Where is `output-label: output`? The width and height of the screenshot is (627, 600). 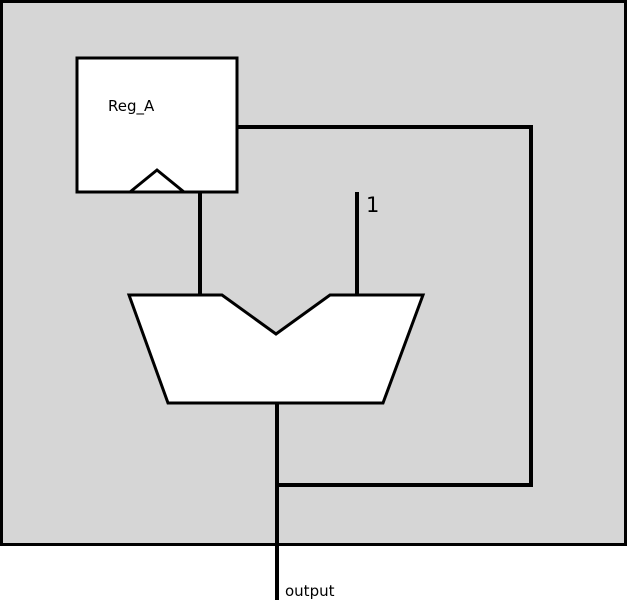
output-label: output is located at coordinates (310, 591).